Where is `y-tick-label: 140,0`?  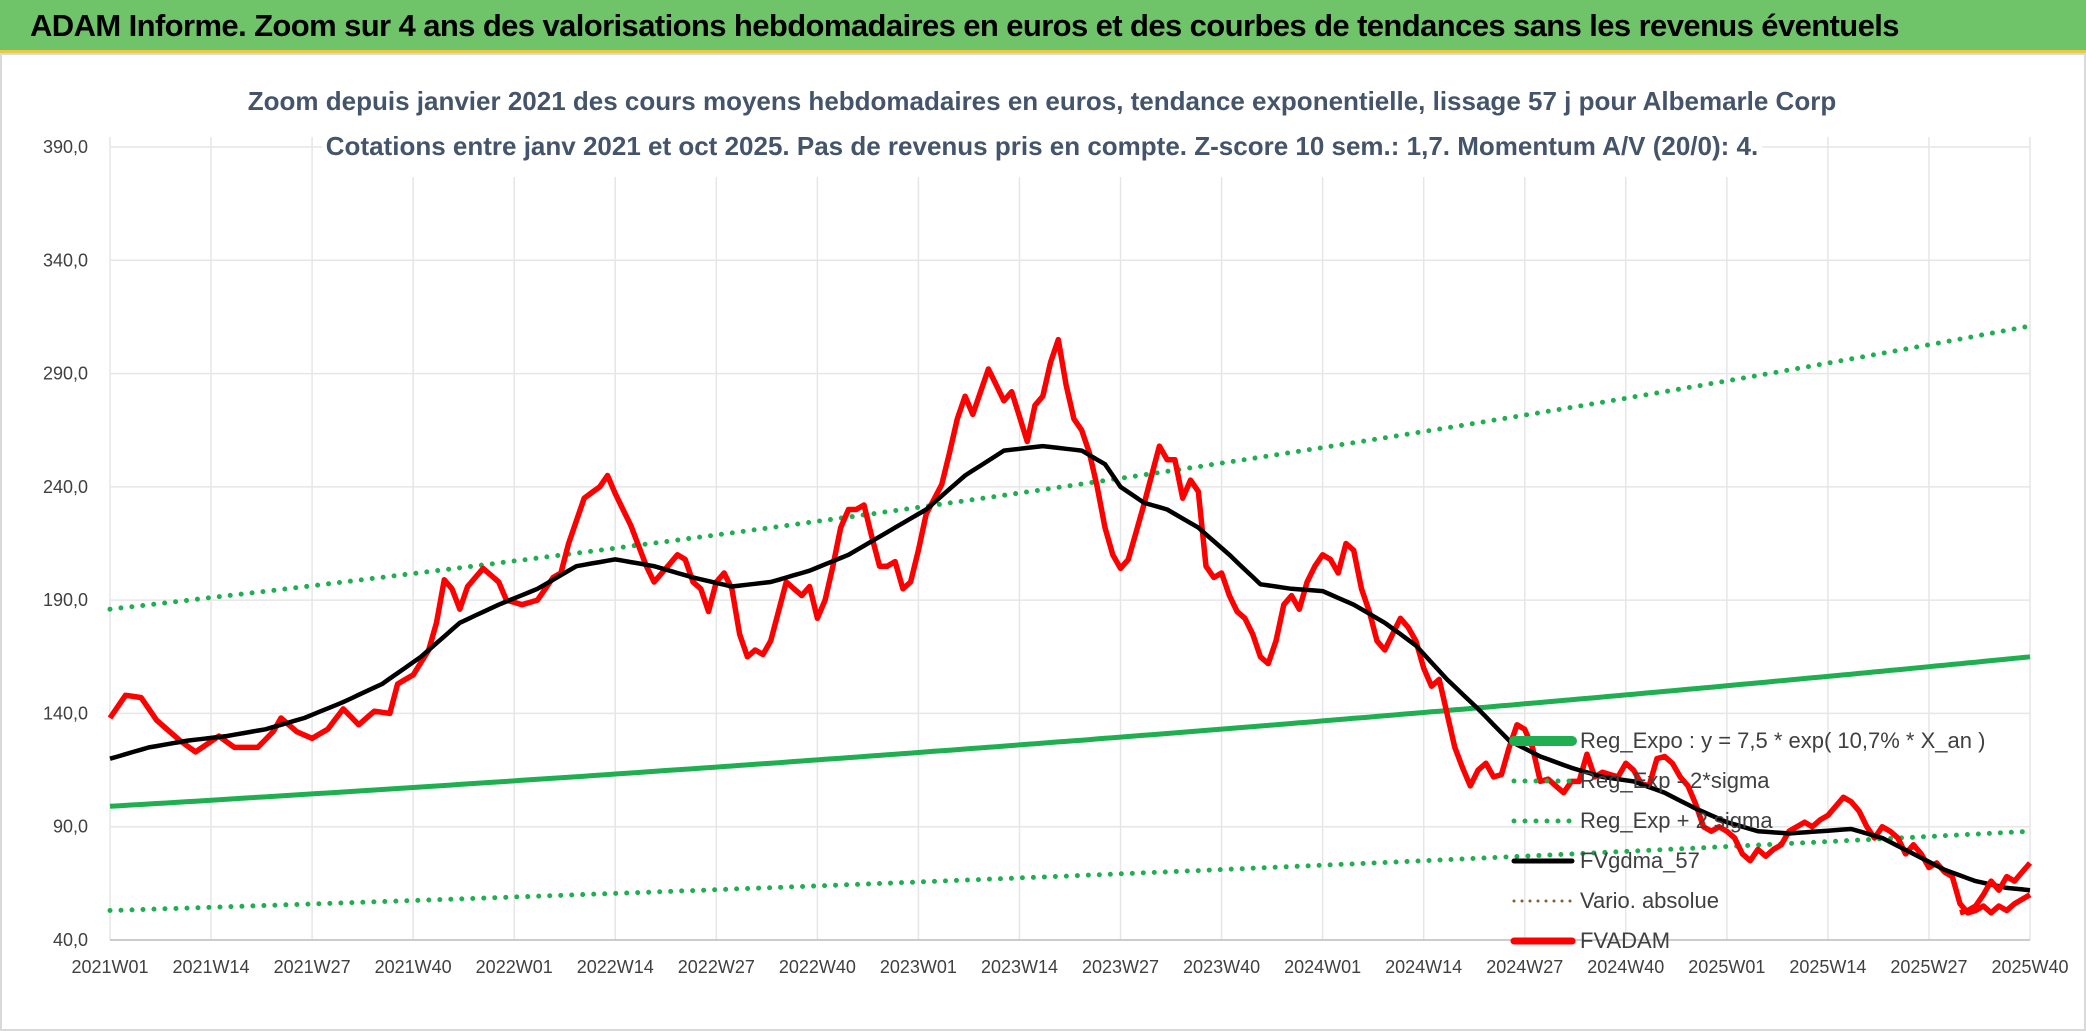 y-tick-label: 140,0 is located at coordinates (65, 713).